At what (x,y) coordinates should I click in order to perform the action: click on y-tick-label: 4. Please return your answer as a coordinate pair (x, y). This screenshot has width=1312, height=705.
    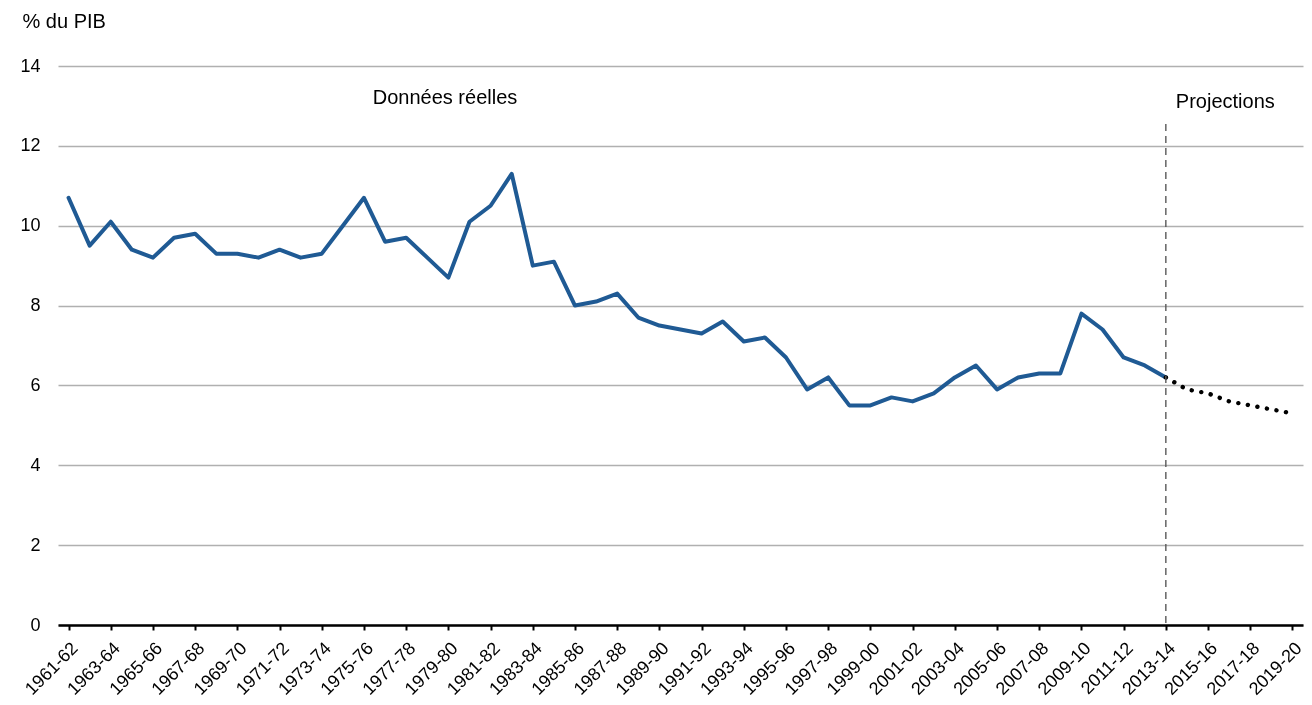
    Looking at the image, I should click on (35, 464).